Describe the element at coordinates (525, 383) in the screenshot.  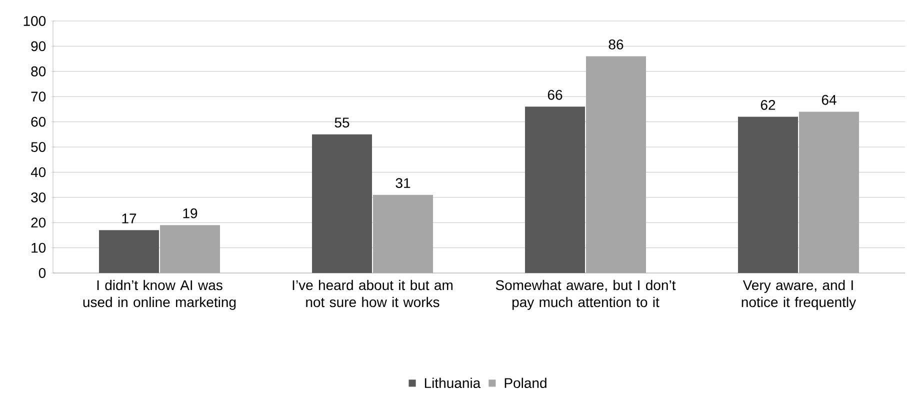
I see `legend-label: Poland` at that location.